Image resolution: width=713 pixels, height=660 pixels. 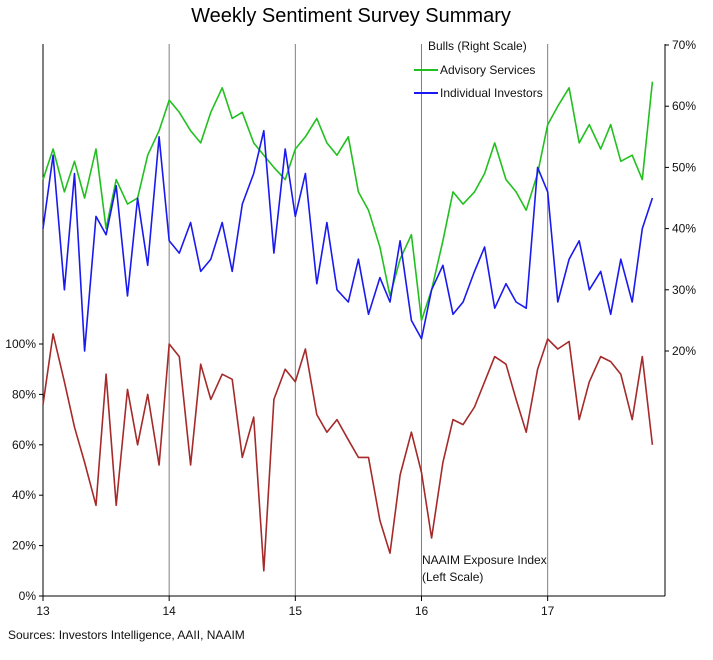 I want to click on right-tick-label-4: 60%, so click(x=684, y=106).